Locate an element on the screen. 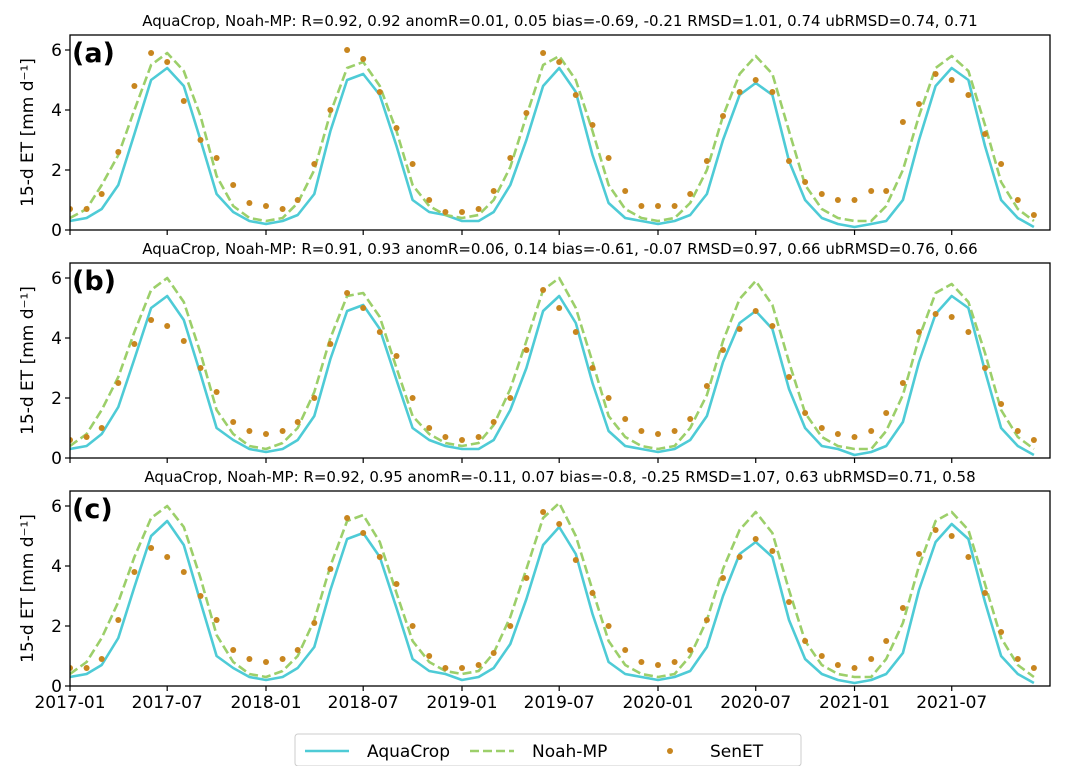 This screenshot has height=766, width=1072. x-tick-label: 2021-01 is located at coordinates (854, 703).